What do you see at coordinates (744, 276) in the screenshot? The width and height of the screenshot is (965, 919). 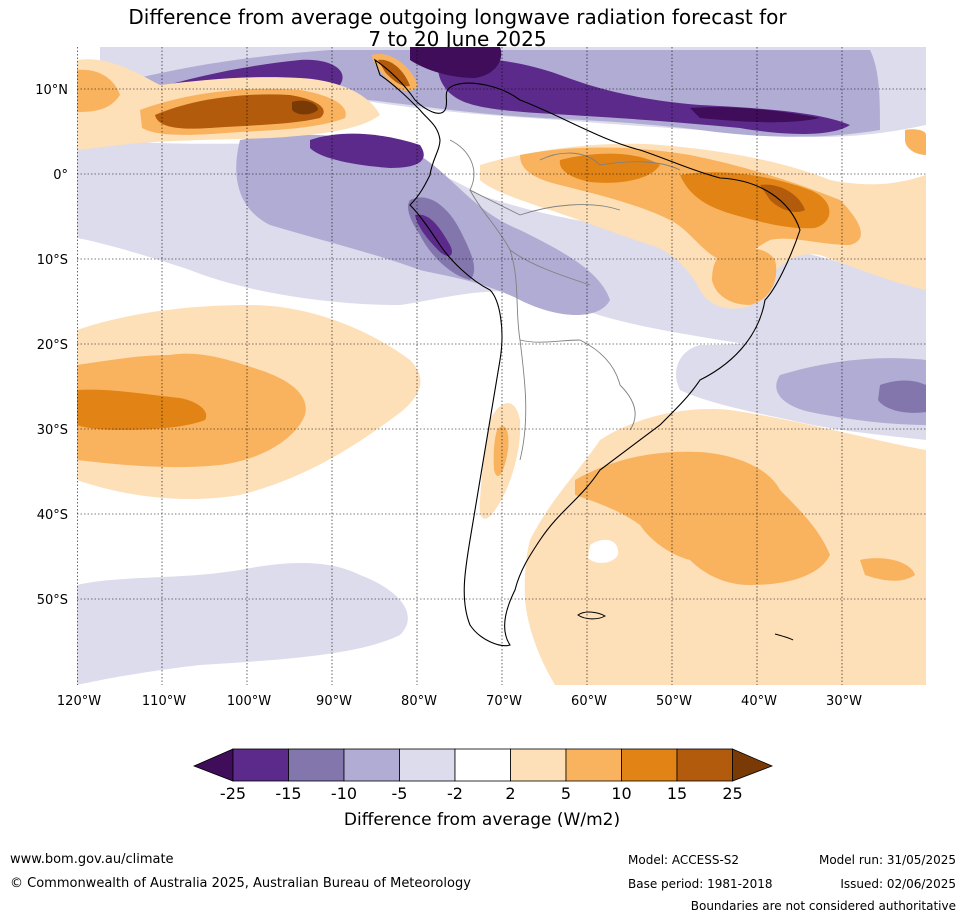 I see `anomaly-region-brazil-interior` at bounding box center [744, 276].